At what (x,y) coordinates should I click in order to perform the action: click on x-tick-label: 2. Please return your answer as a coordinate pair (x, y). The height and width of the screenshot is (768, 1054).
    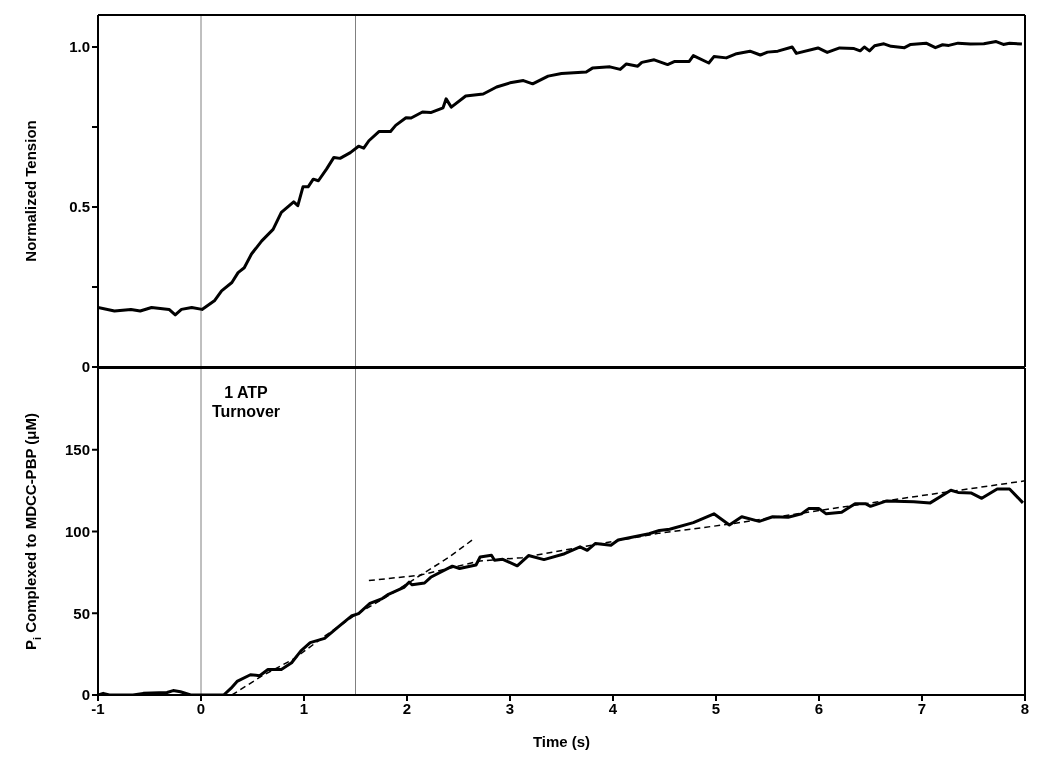
    Looking at the image, I should click on (407, 708).